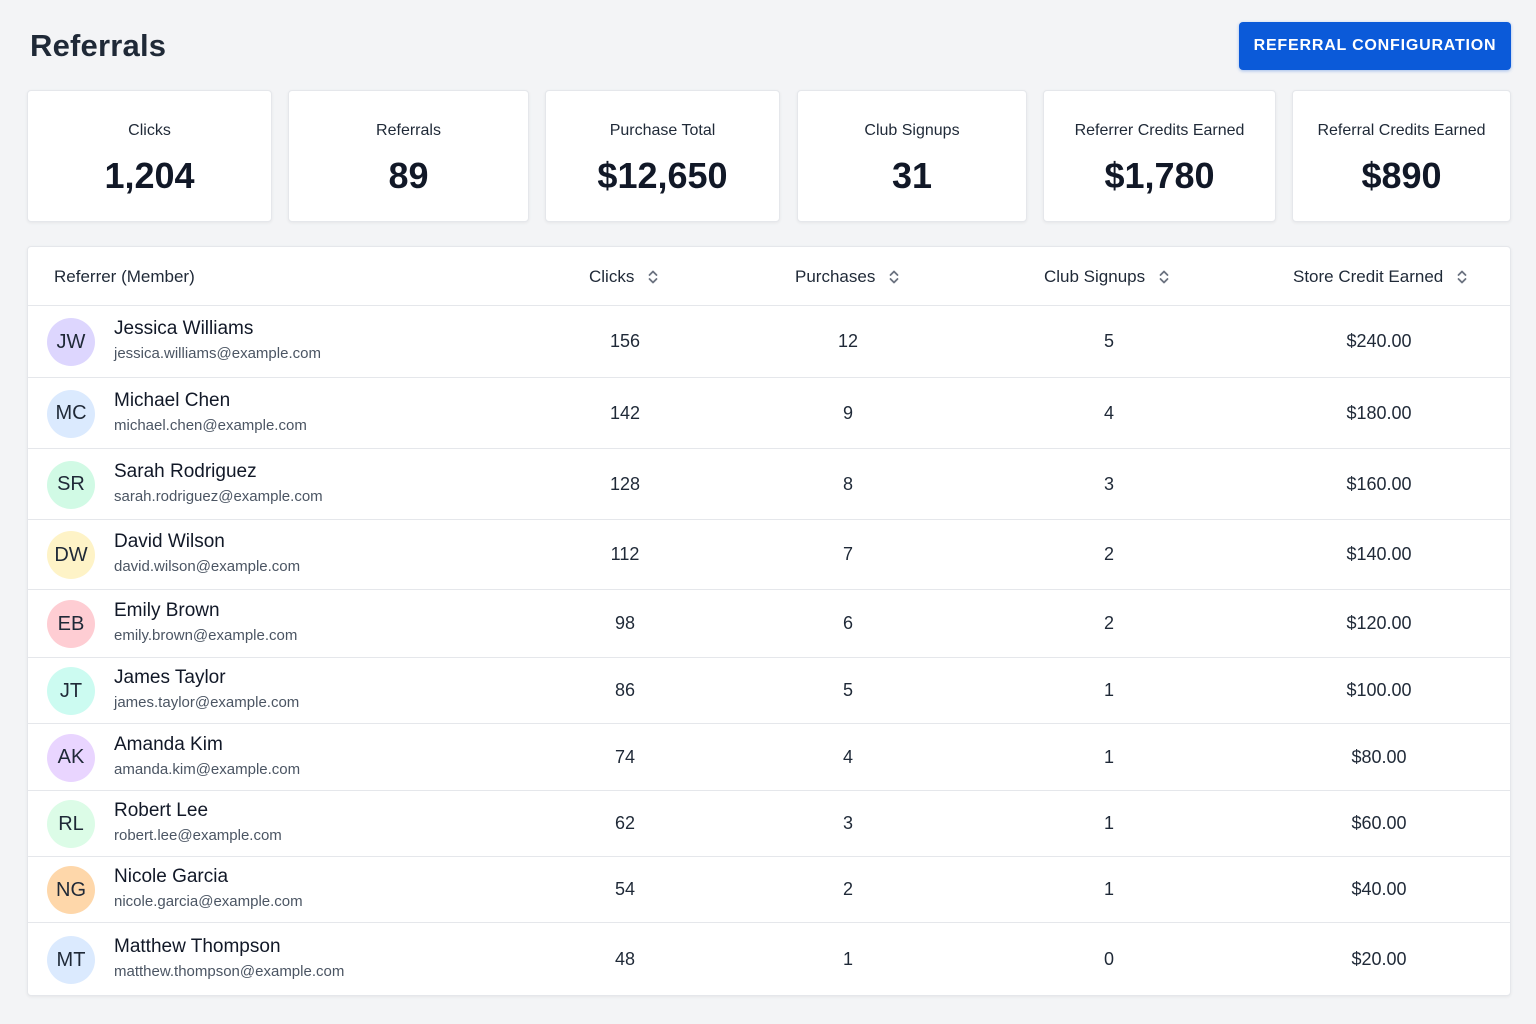 The image size is (1536, 1024). Describe the element at coordinates (1108, 412) in the screenshot. I see `cell-club-signups: 4` at that location.